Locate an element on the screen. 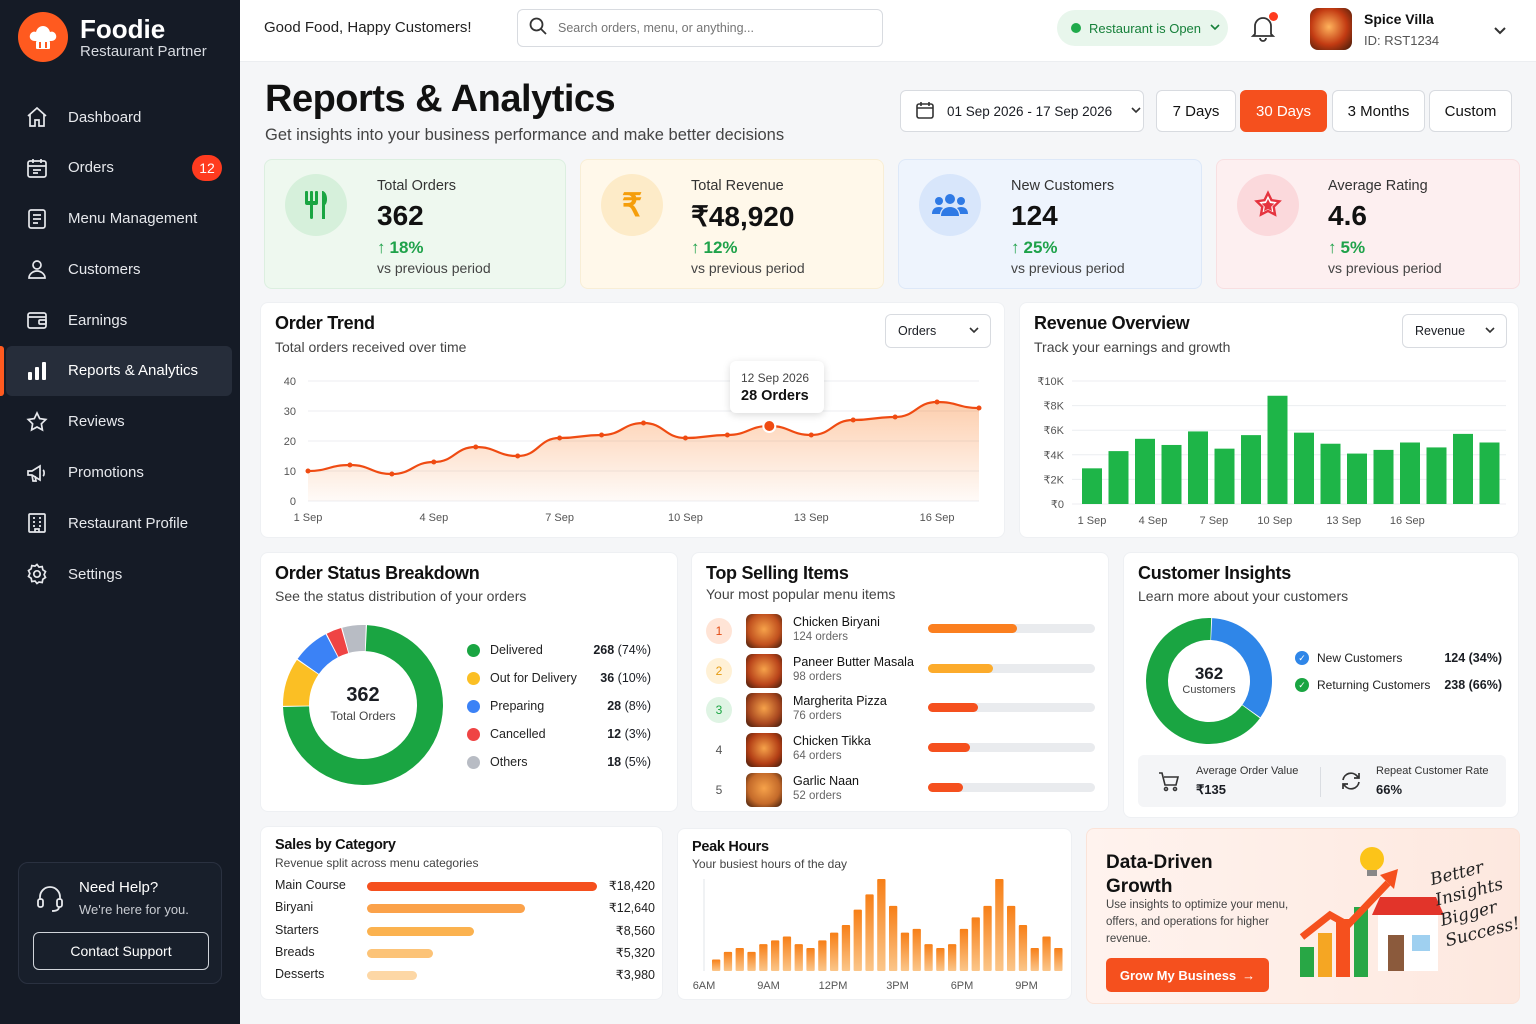 Image resolution: width=1536 pixels, height=1024 pixels. legend-value: 28 (8%) is located at coordinates (606, 706).